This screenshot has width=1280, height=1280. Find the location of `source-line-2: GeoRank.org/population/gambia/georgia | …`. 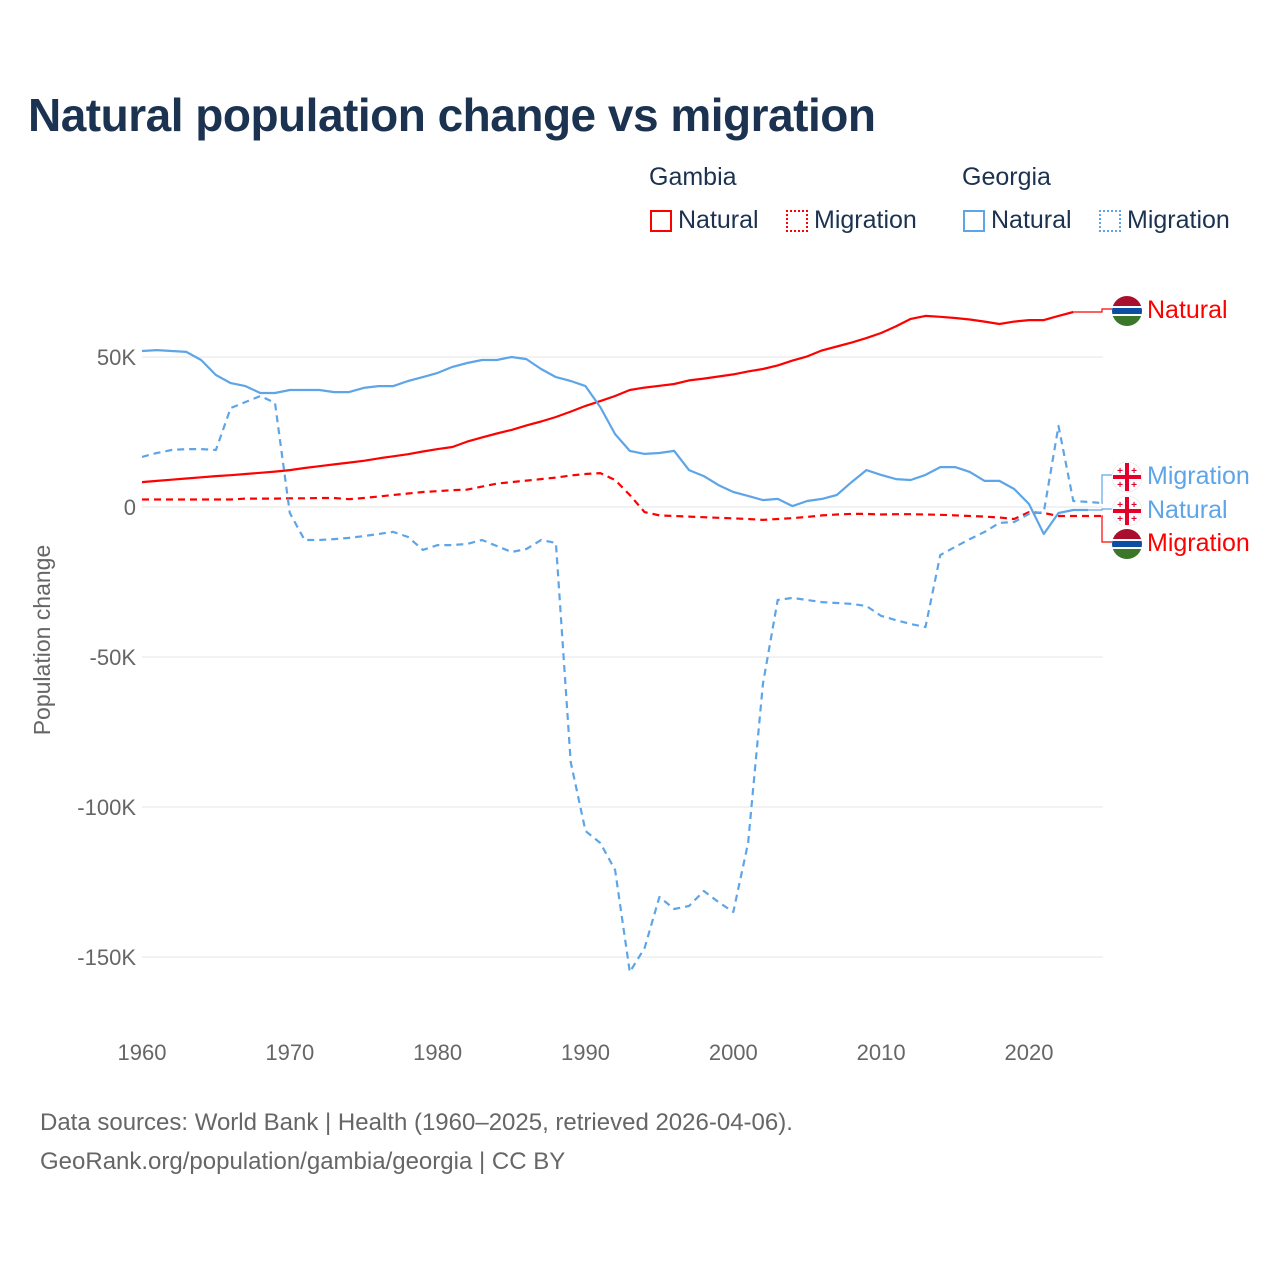

source-line-2: GeoRank.org/population/gambia/georgia | … is located at coordinates (303, 1161).